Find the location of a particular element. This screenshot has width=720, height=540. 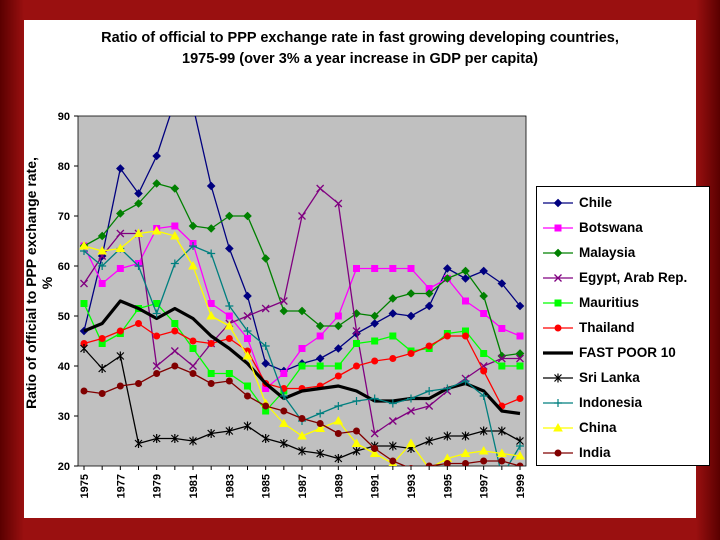

legend-swatch-indonesia is located at coordinates (558, 403).